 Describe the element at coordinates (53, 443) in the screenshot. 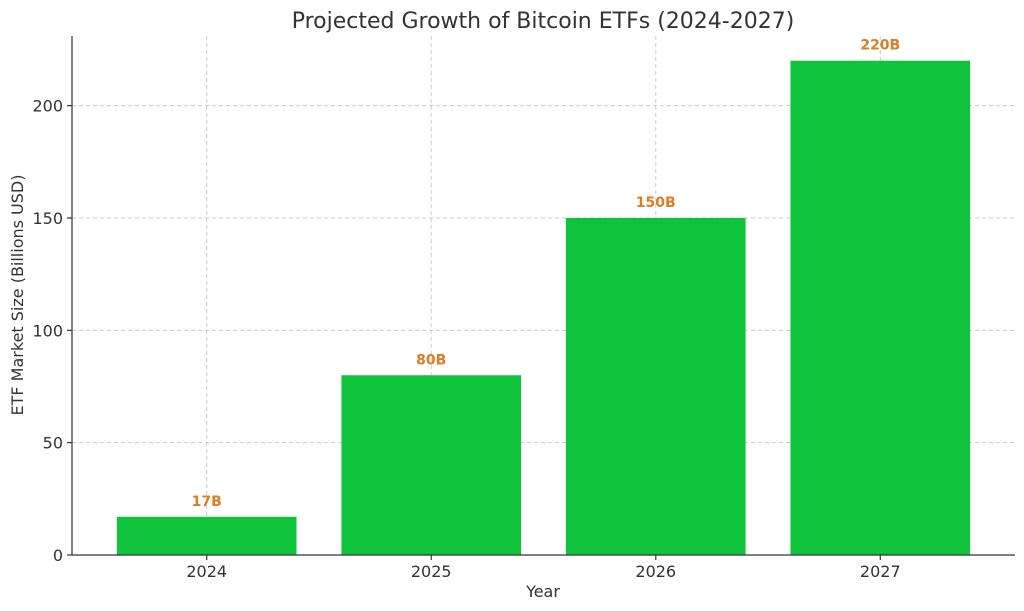

I see `y-tick-label: 50` at that location.